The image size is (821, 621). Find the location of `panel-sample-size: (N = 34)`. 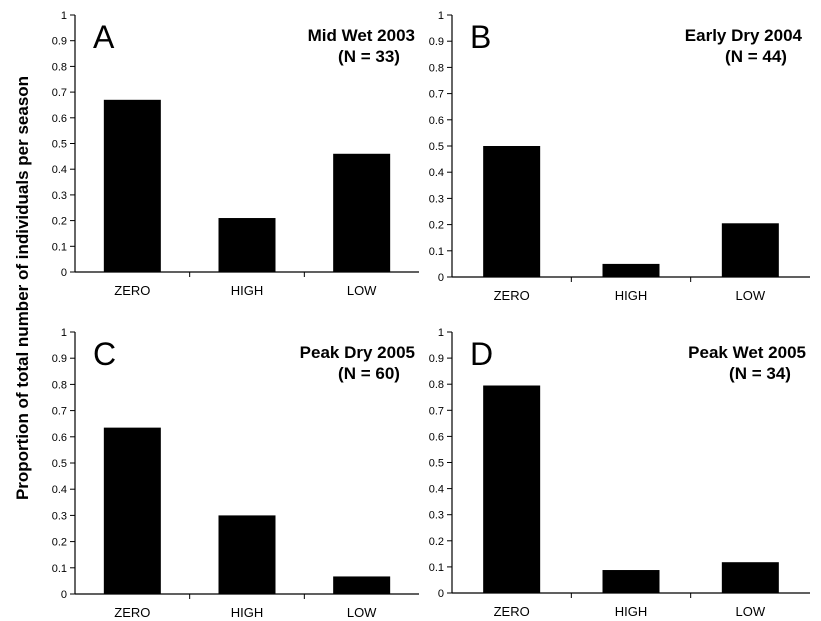

panel-sample-size: (N = 34) is located at coordinates (760, 373).